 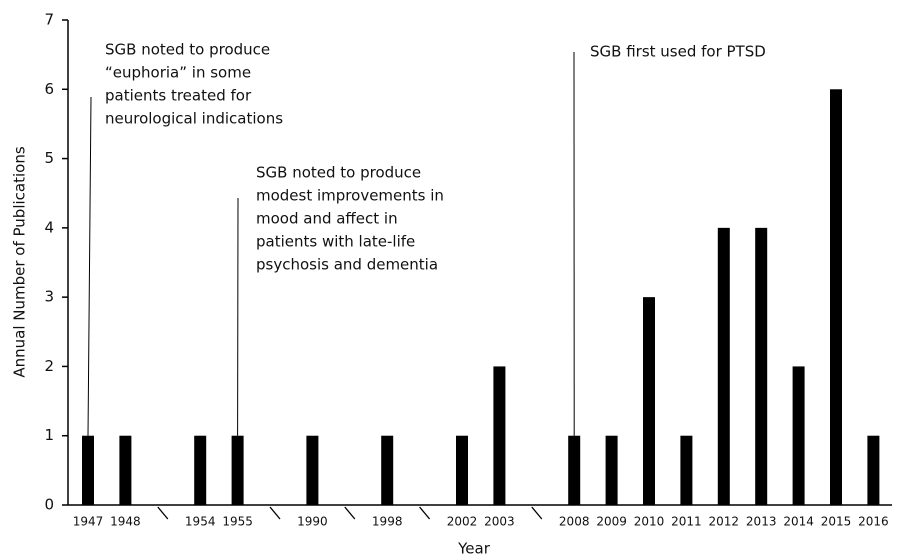 What do you see at coordinates (686, 522) in the screenshot?
I see `x-tick-label: 2011` at bounding box center [686, 522].